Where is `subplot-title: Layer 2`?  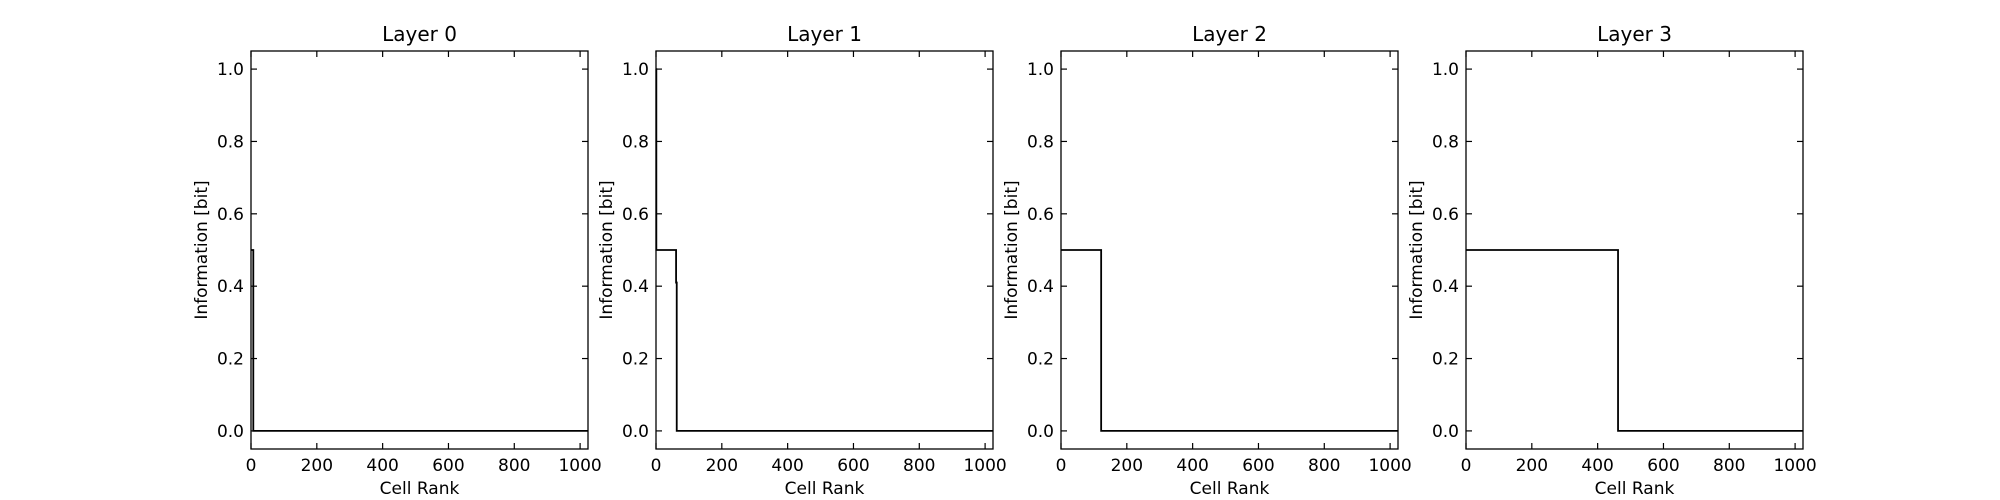
subplot-title: Layer 2 is located at coordinates (1229, 34).